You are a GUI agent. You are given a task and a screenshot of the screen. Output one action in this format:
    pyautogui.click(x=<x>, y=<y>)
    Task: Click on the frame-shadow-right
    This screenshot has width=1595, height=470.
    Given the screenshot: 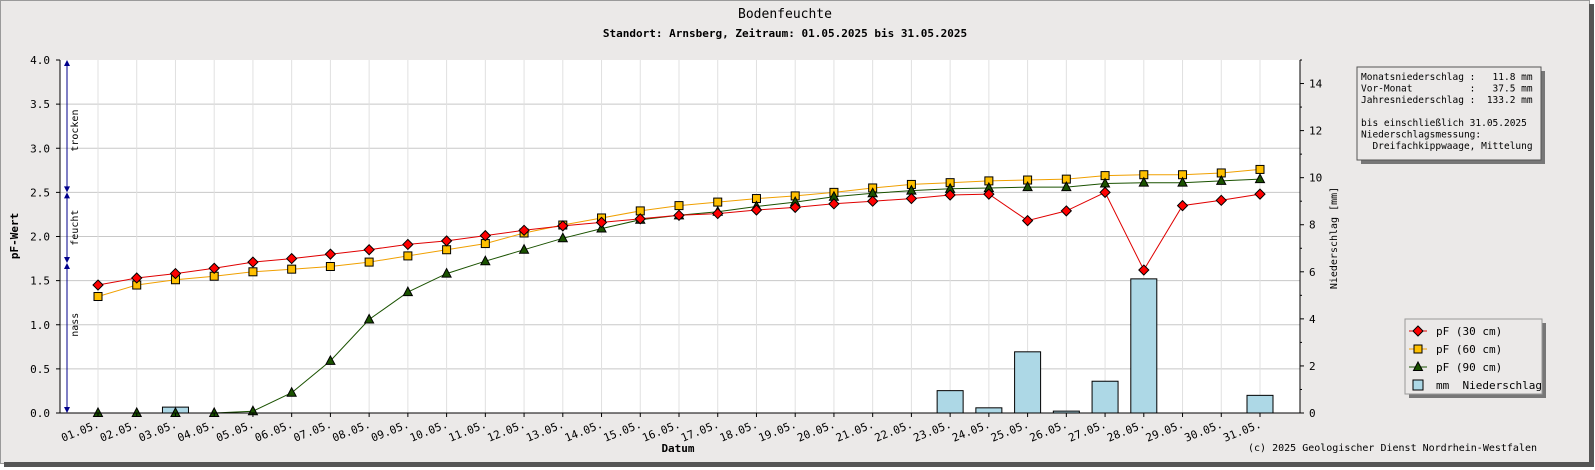 What is the action you would take?
    pyautogui.click(x=1591, y=235)
    